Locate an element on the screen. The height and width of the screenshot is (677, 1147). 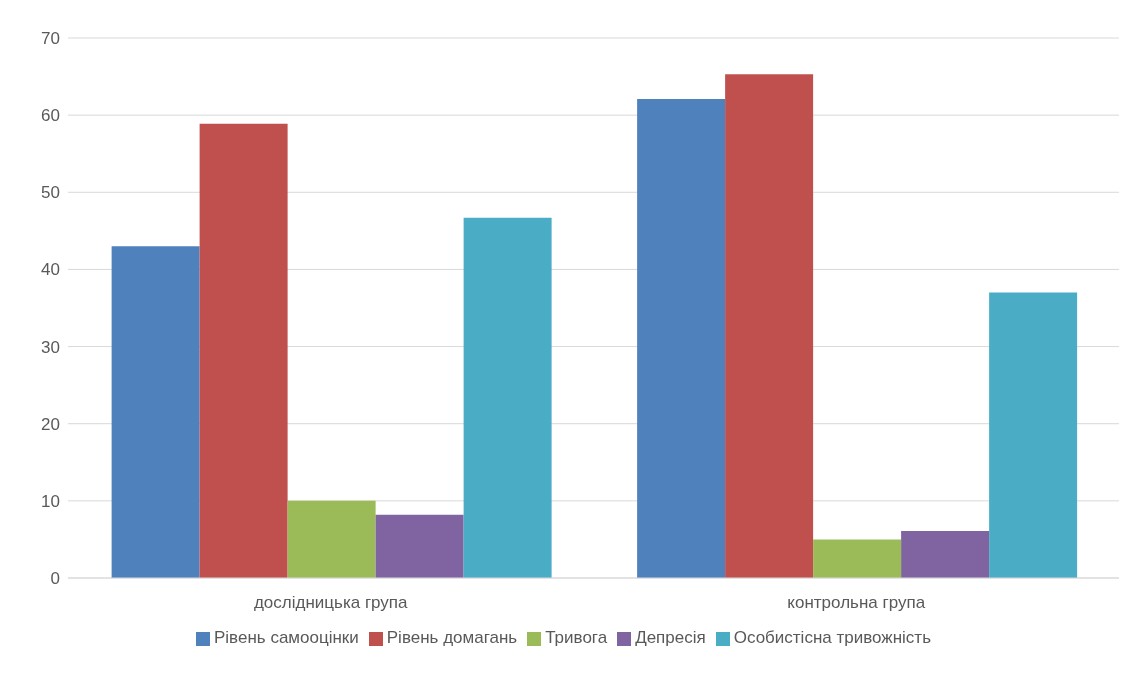
x-tick-label: контрольна група is located at coordinates (856, 603).